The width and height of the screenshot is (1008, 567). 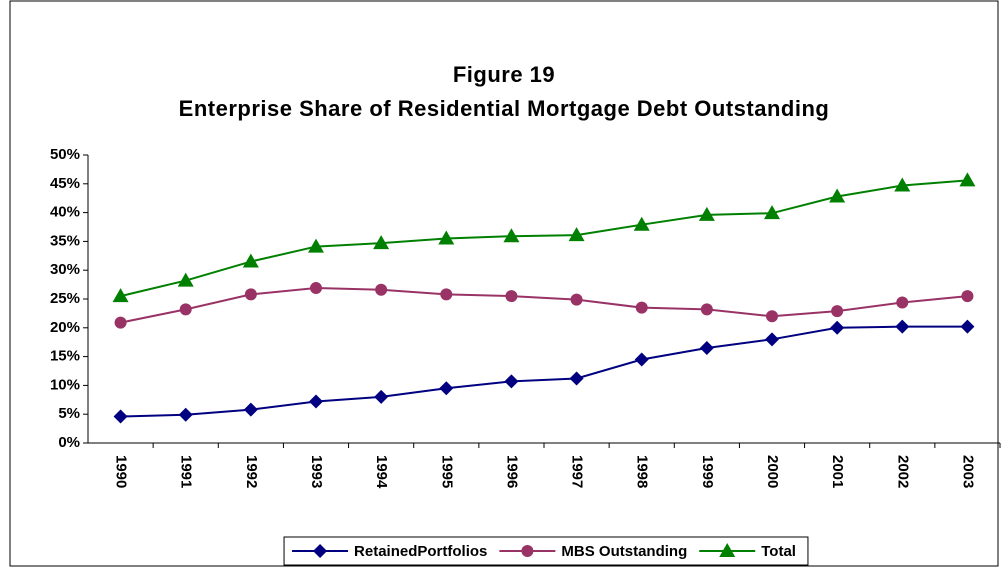 What do you see at coordinates (121, 471) in the screenshot?
I see `x-tick-label: 1990` at bounding box center [121, 471].